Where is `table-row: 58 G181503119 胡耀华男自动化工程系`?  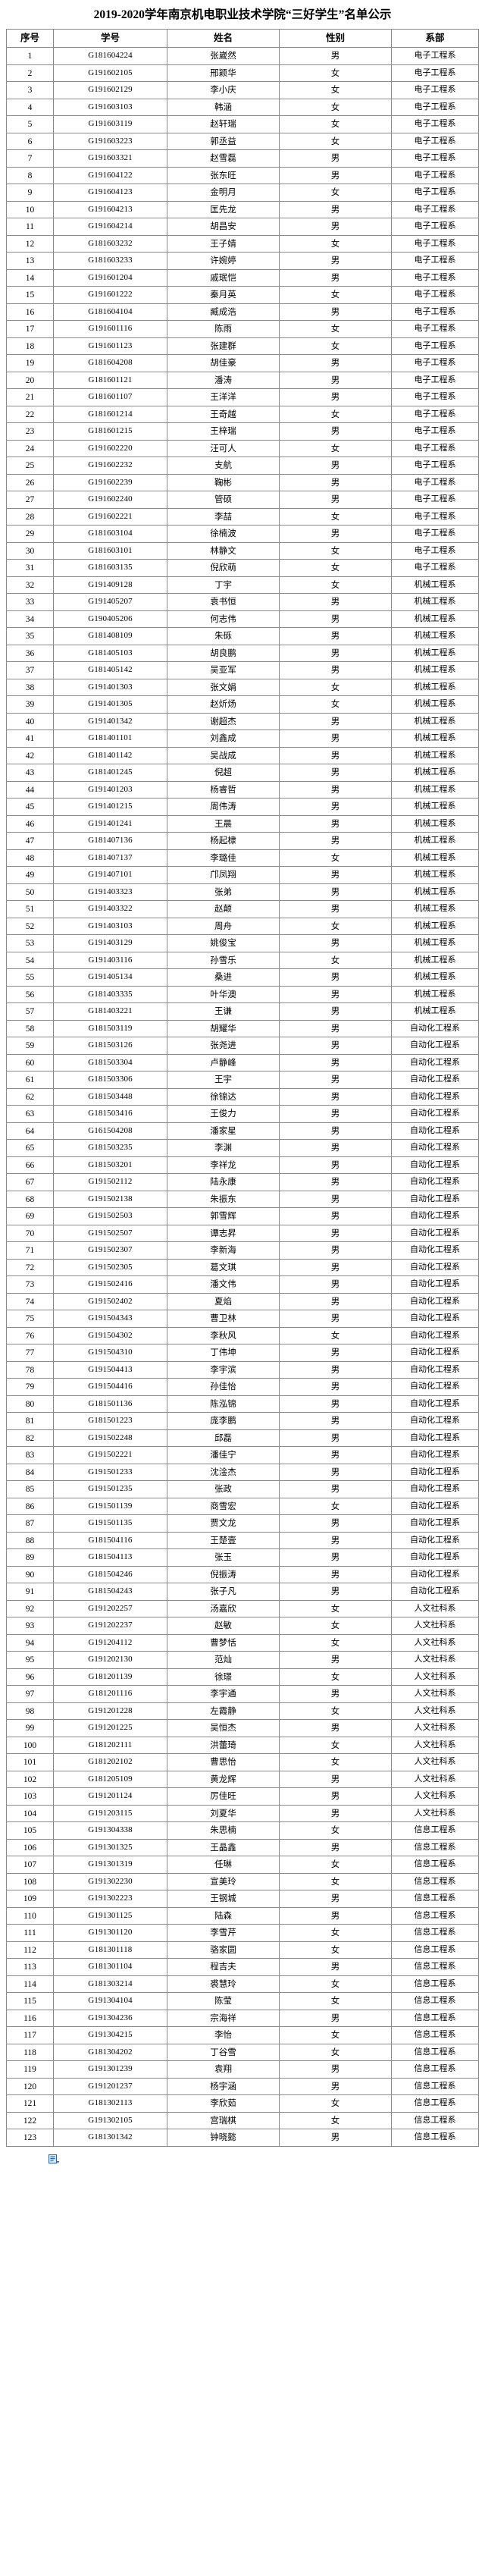 table-row: 58 G181503119 胡耀华男自动化工程系 is located at coordinates (242, 1028).